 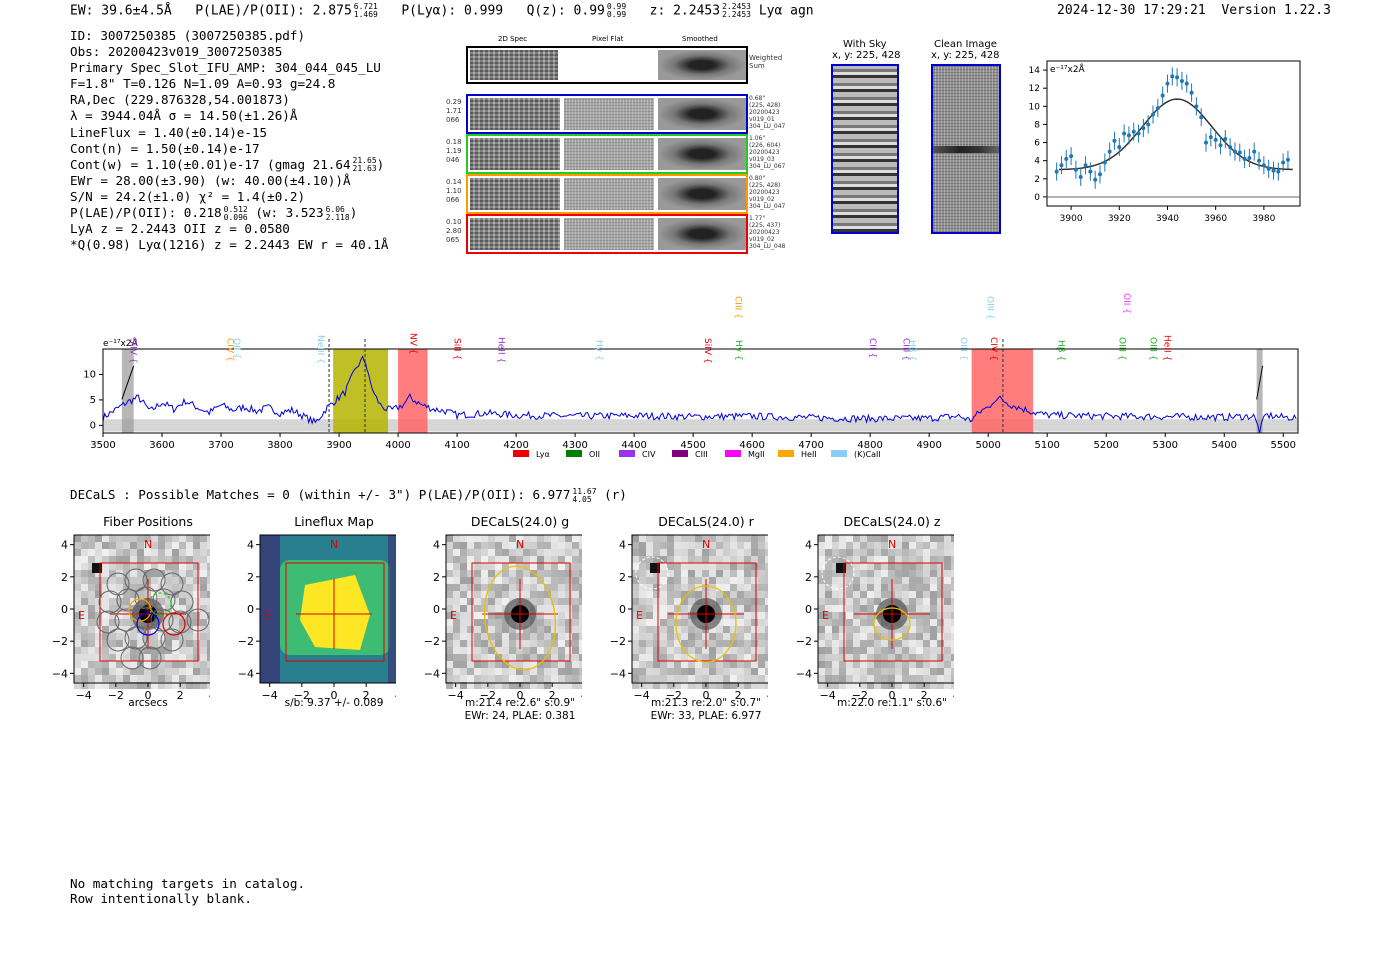 What do you see at coordinates (618, 673) in the screenshot?
I see `panel-ytick-label: −4` at bounding box center [618, 673].